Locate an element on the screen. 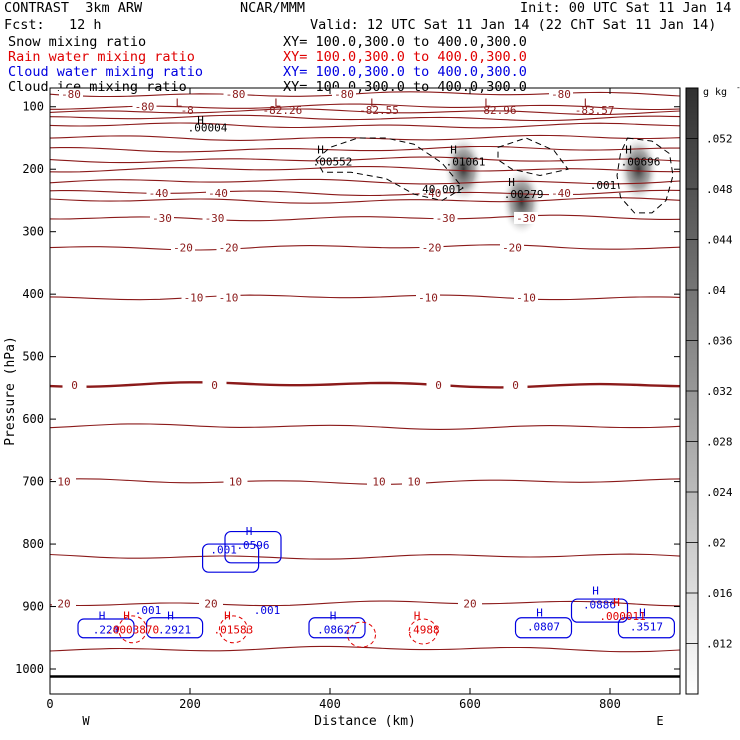  field-rain-name: Rain water mixing ratio is located at coordinates (101, 57).